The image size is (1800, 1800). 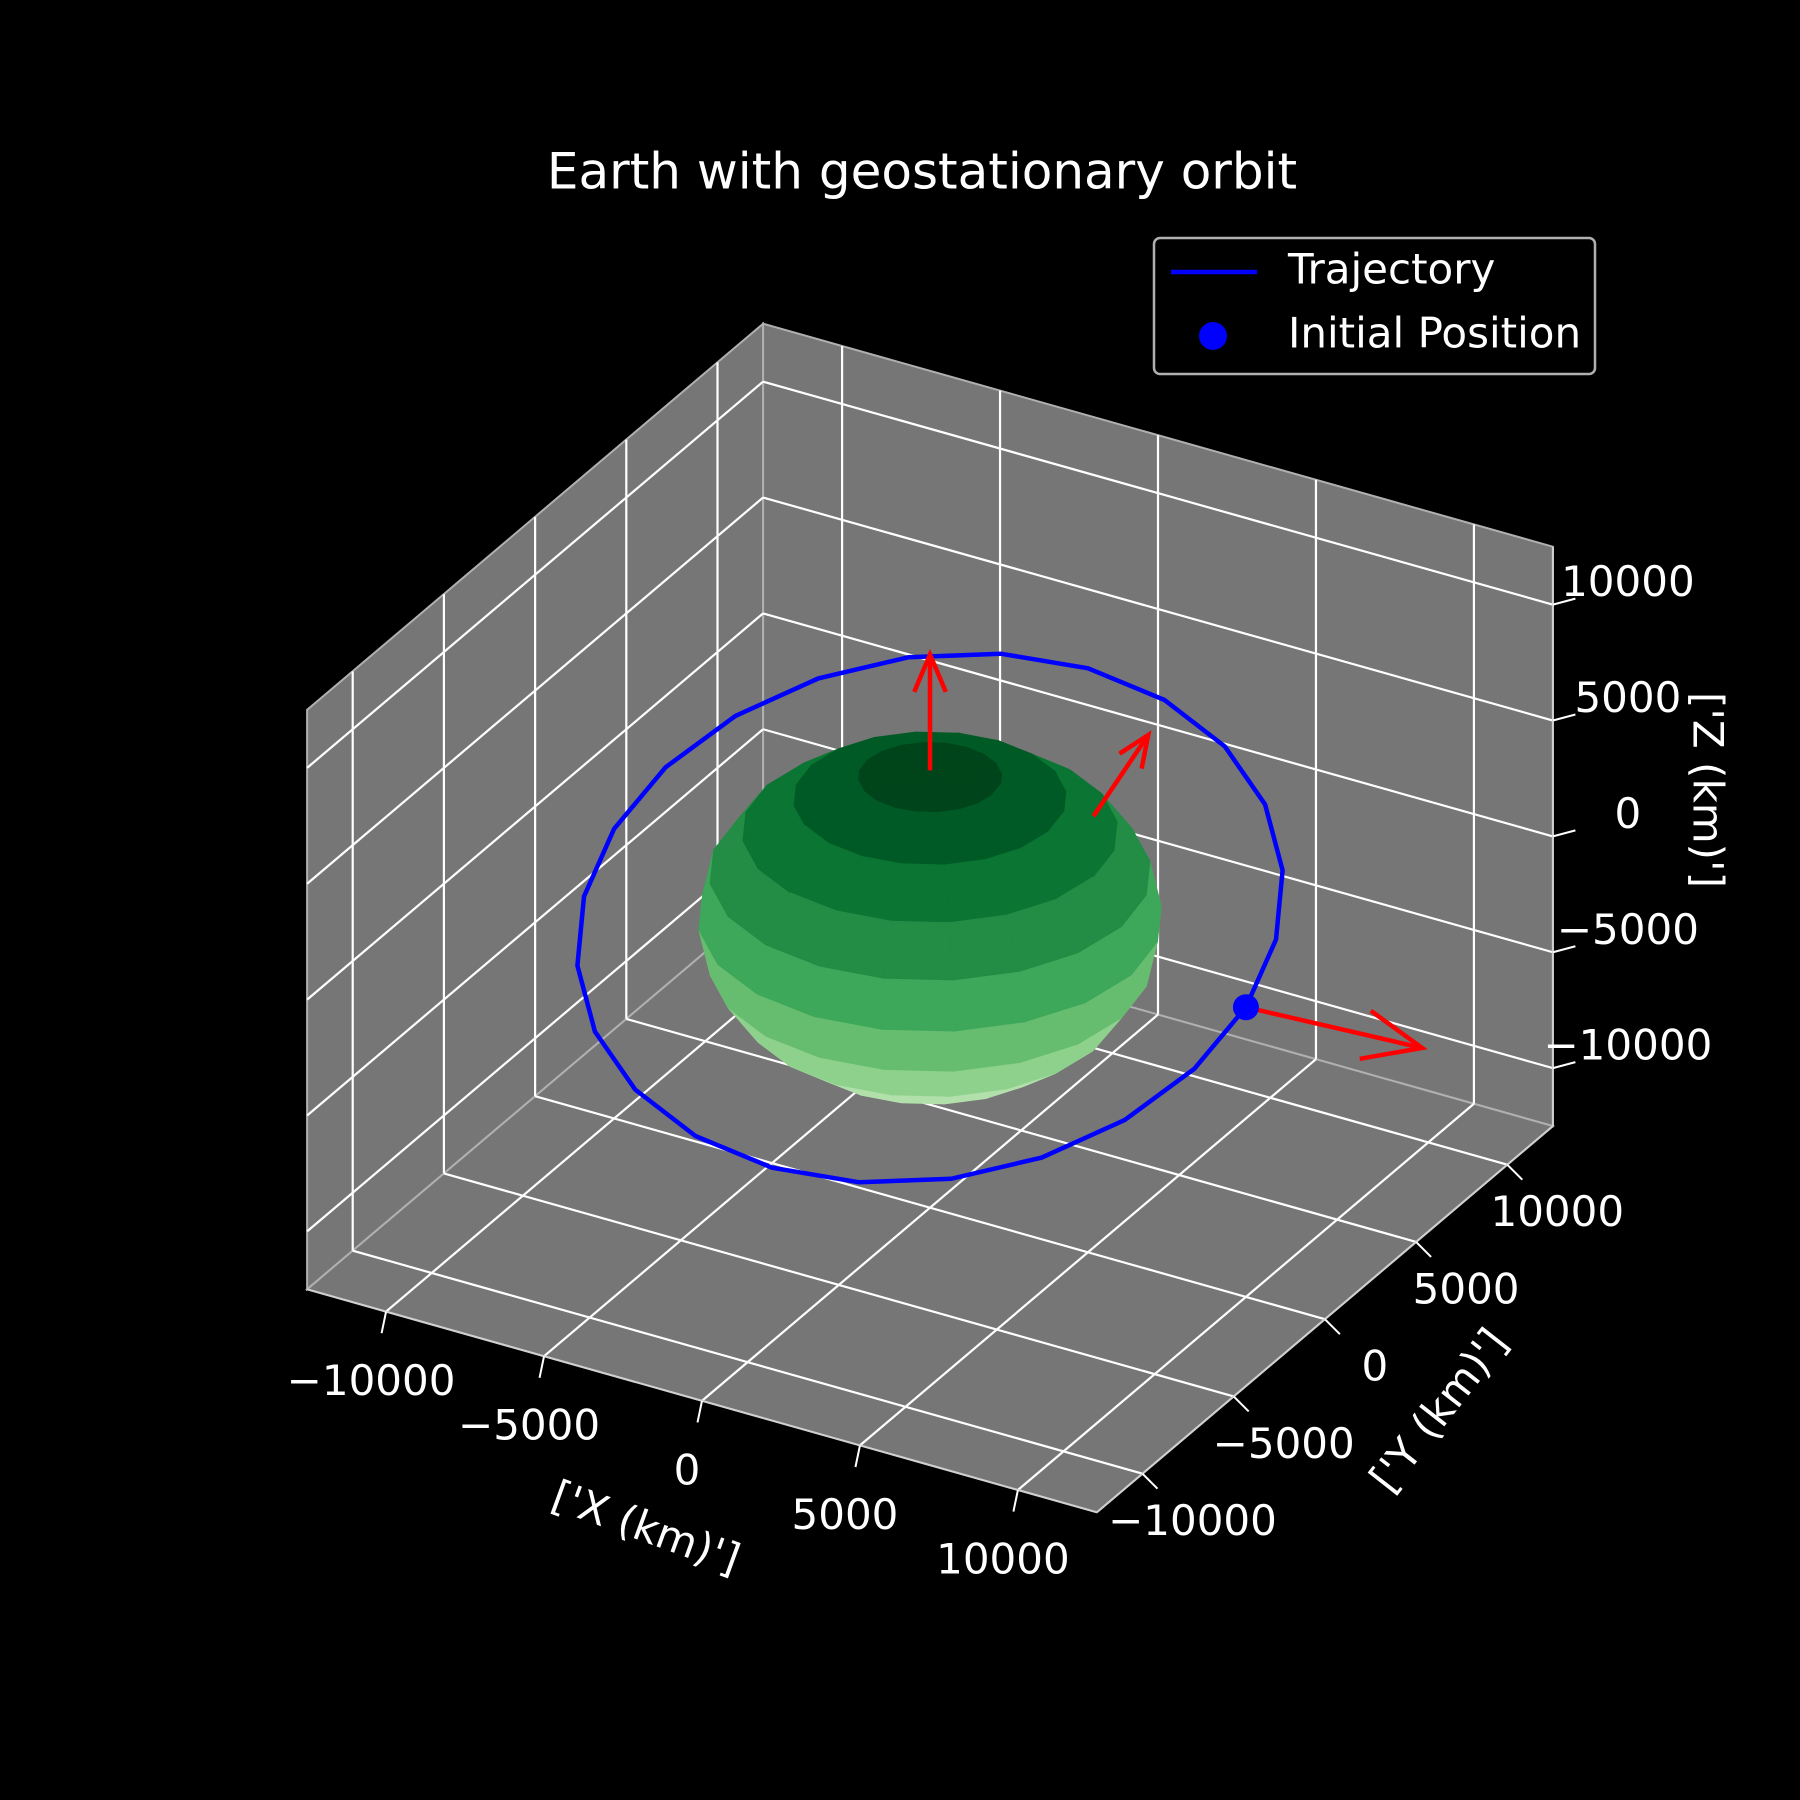 What do you see at coordinates (1391, 269) in the screenshot?
I see `legend-label: Trajectory` at bounding box center [1391, 269].